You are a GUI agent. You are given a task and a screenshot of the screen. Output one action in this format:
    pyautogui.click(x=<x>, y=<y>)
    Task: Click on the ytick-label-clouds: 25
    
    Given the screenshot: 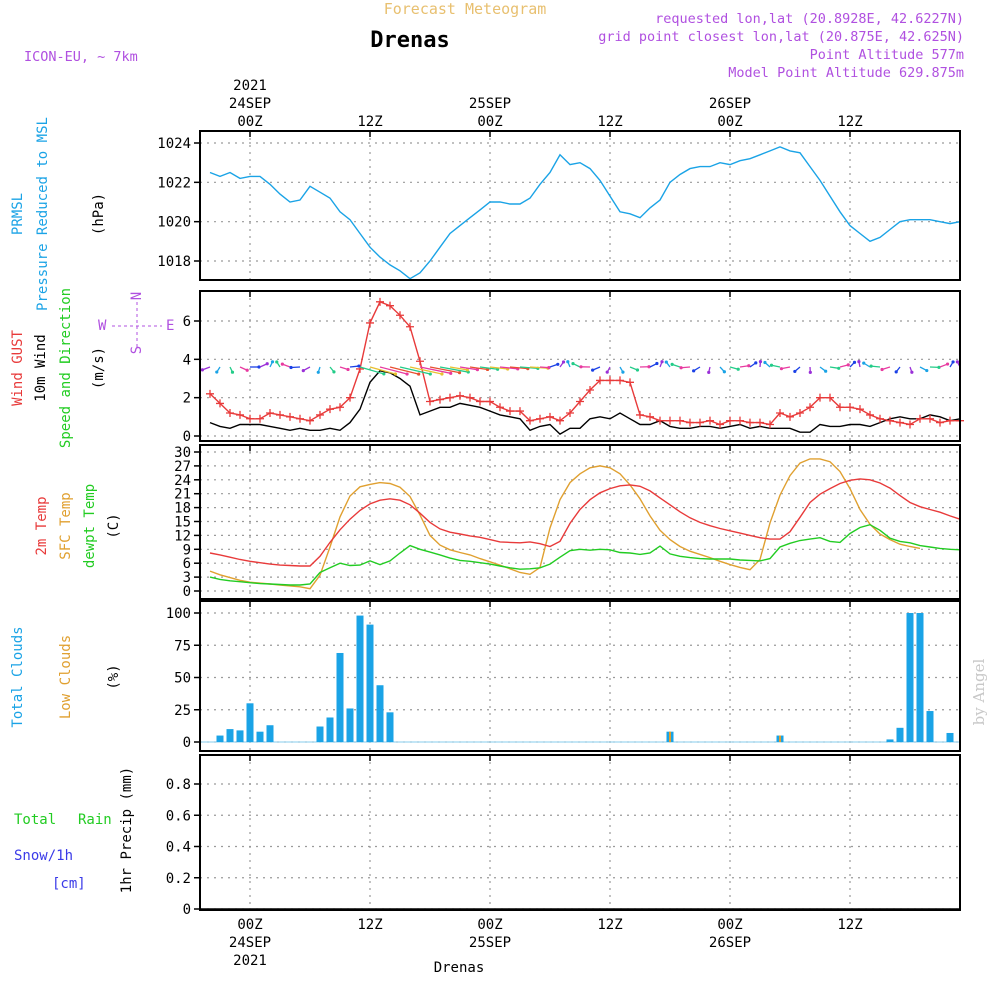 What is the action you would take?
    pyautogui.click(x=182, y=711)
    